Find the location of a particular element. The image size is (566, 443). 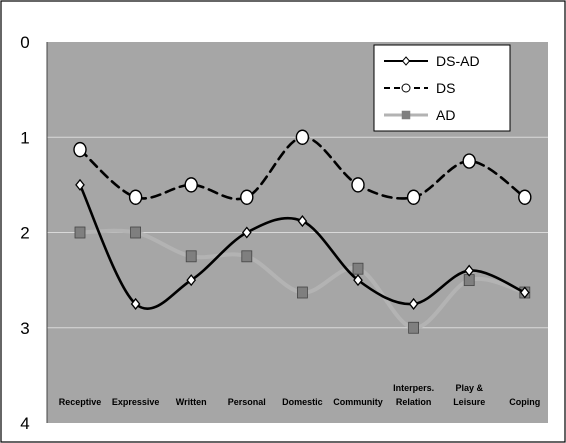

y-axis-ticks: 0 1 2 3 4 is located at coordinates (24, 233).